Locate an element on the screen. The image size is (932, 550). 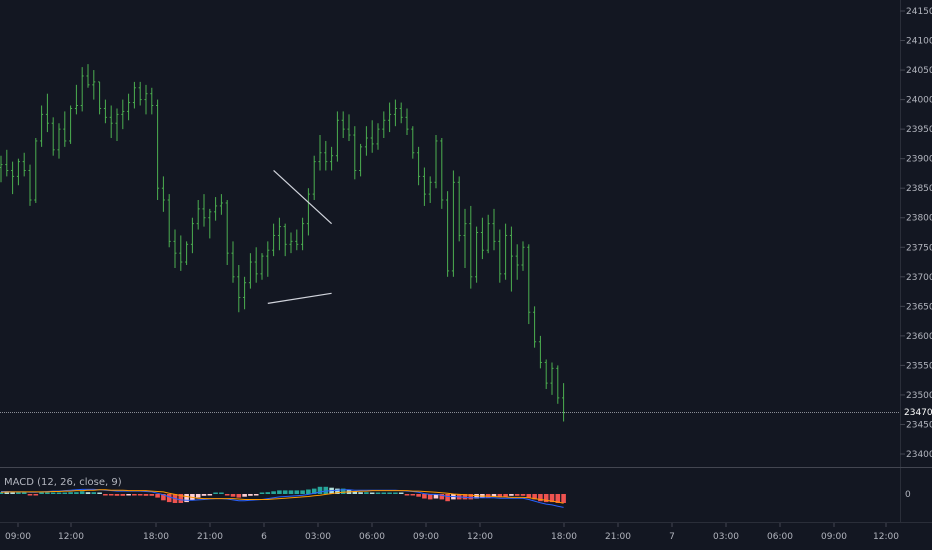
price-tick-label: 24050 is located at coordinates (919, 71).